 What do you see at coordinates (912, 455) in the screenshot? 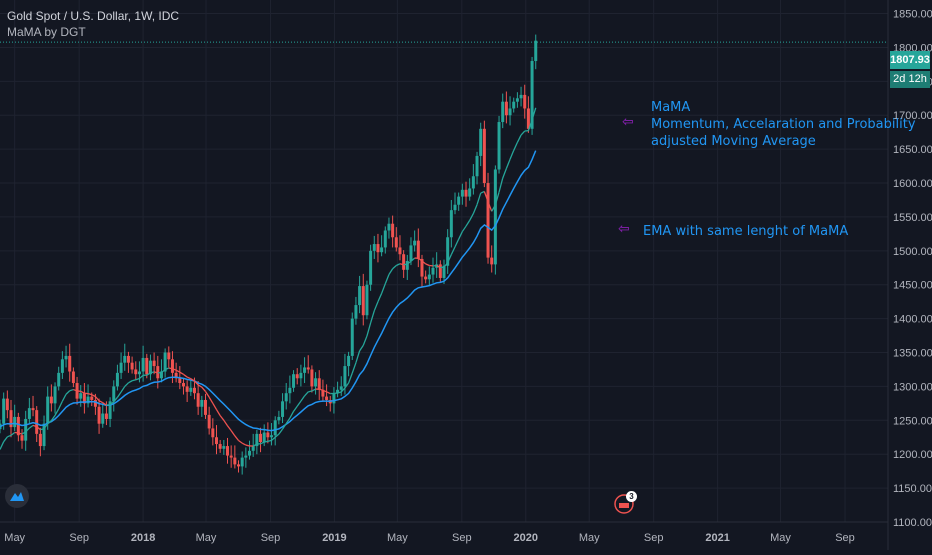
I see `price-axis-label: 1200.00` at bounding box center [912, 455].